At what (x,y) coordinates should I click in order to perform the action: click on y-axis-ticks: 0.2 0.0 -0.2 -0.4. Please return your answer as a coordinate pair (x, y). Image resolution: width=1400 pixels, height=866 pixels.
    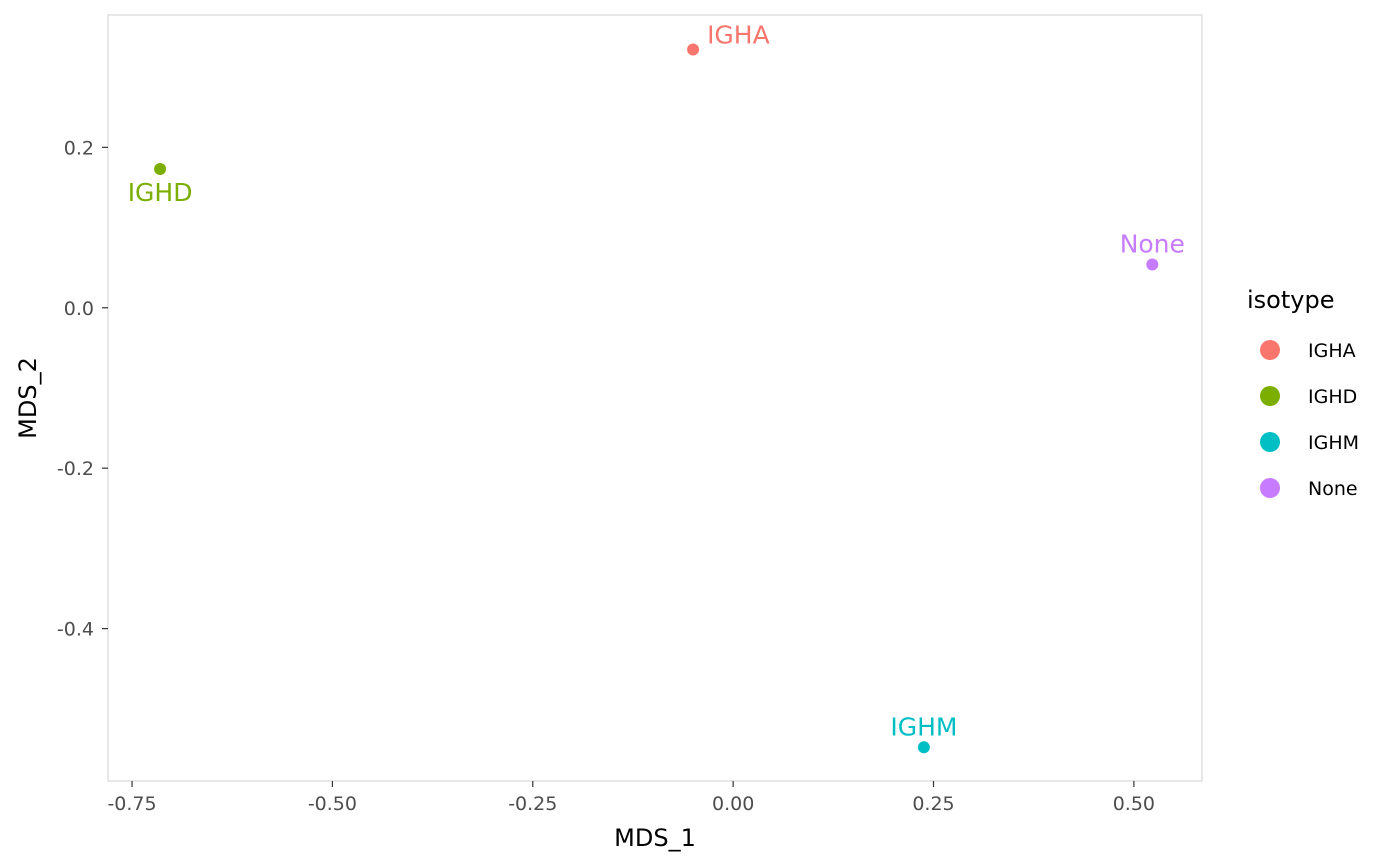
    Looking at the image, I should click on (82, 389).